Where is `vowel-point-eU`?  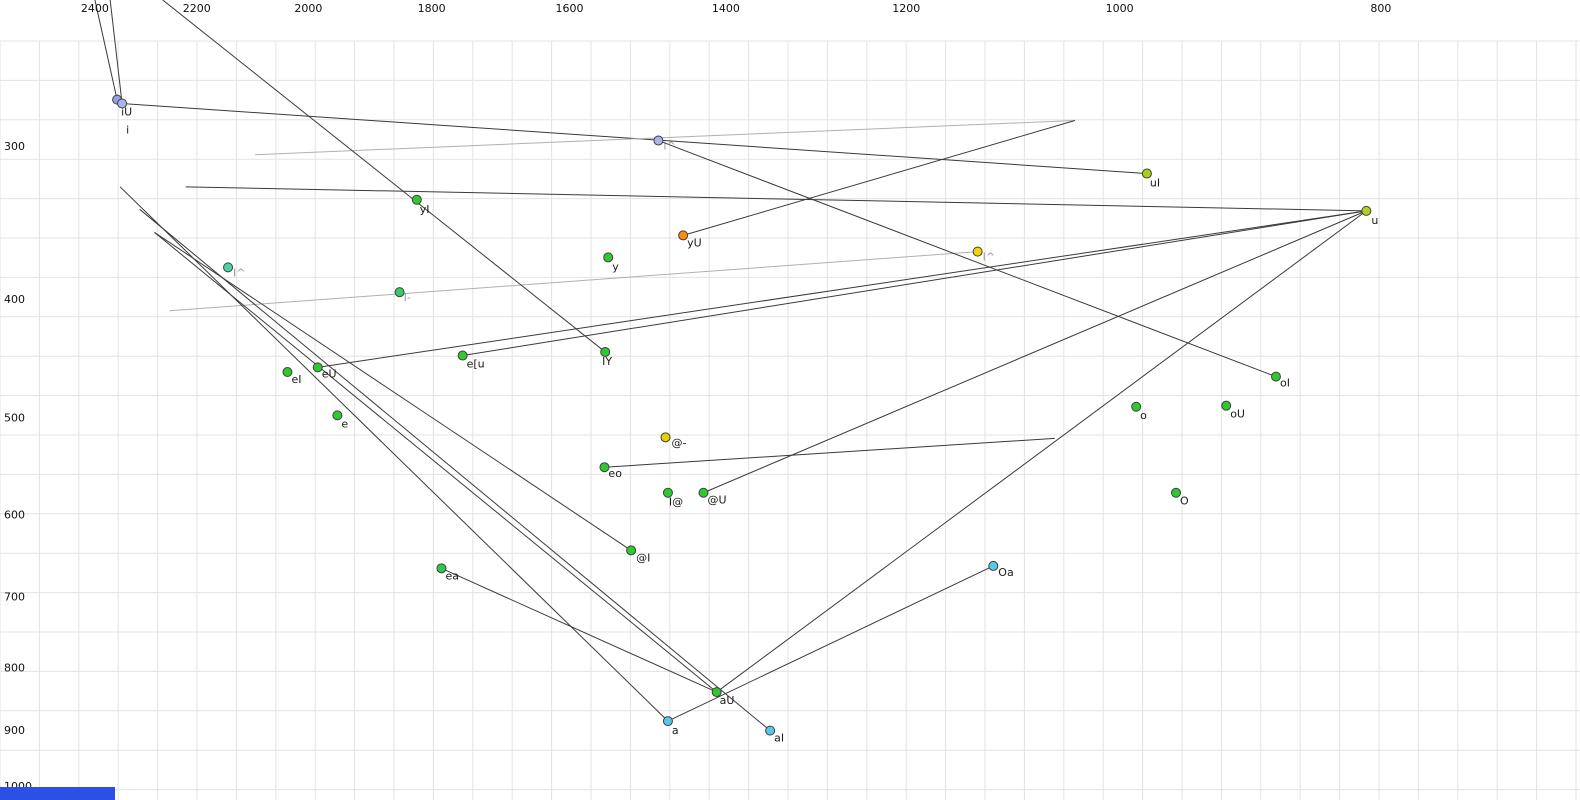 vowel-point-eU is located at coordinates (317, 367).